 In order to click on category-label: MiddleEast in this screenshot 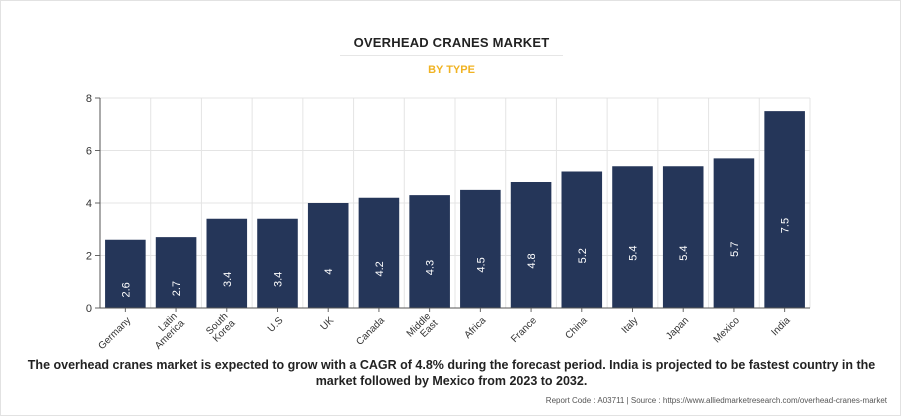, I will do `click(423, 329)`.